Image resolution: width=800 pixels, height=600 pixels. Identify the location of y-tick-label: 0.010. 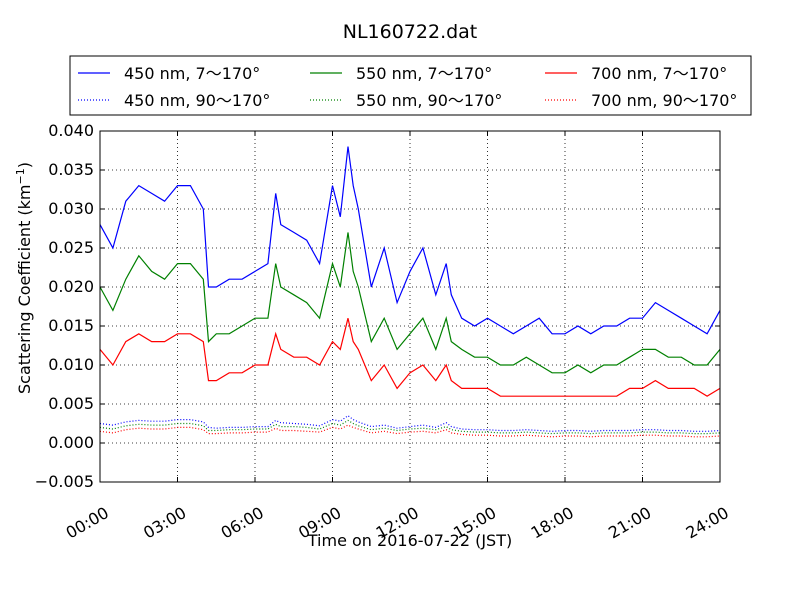
(71, 364).